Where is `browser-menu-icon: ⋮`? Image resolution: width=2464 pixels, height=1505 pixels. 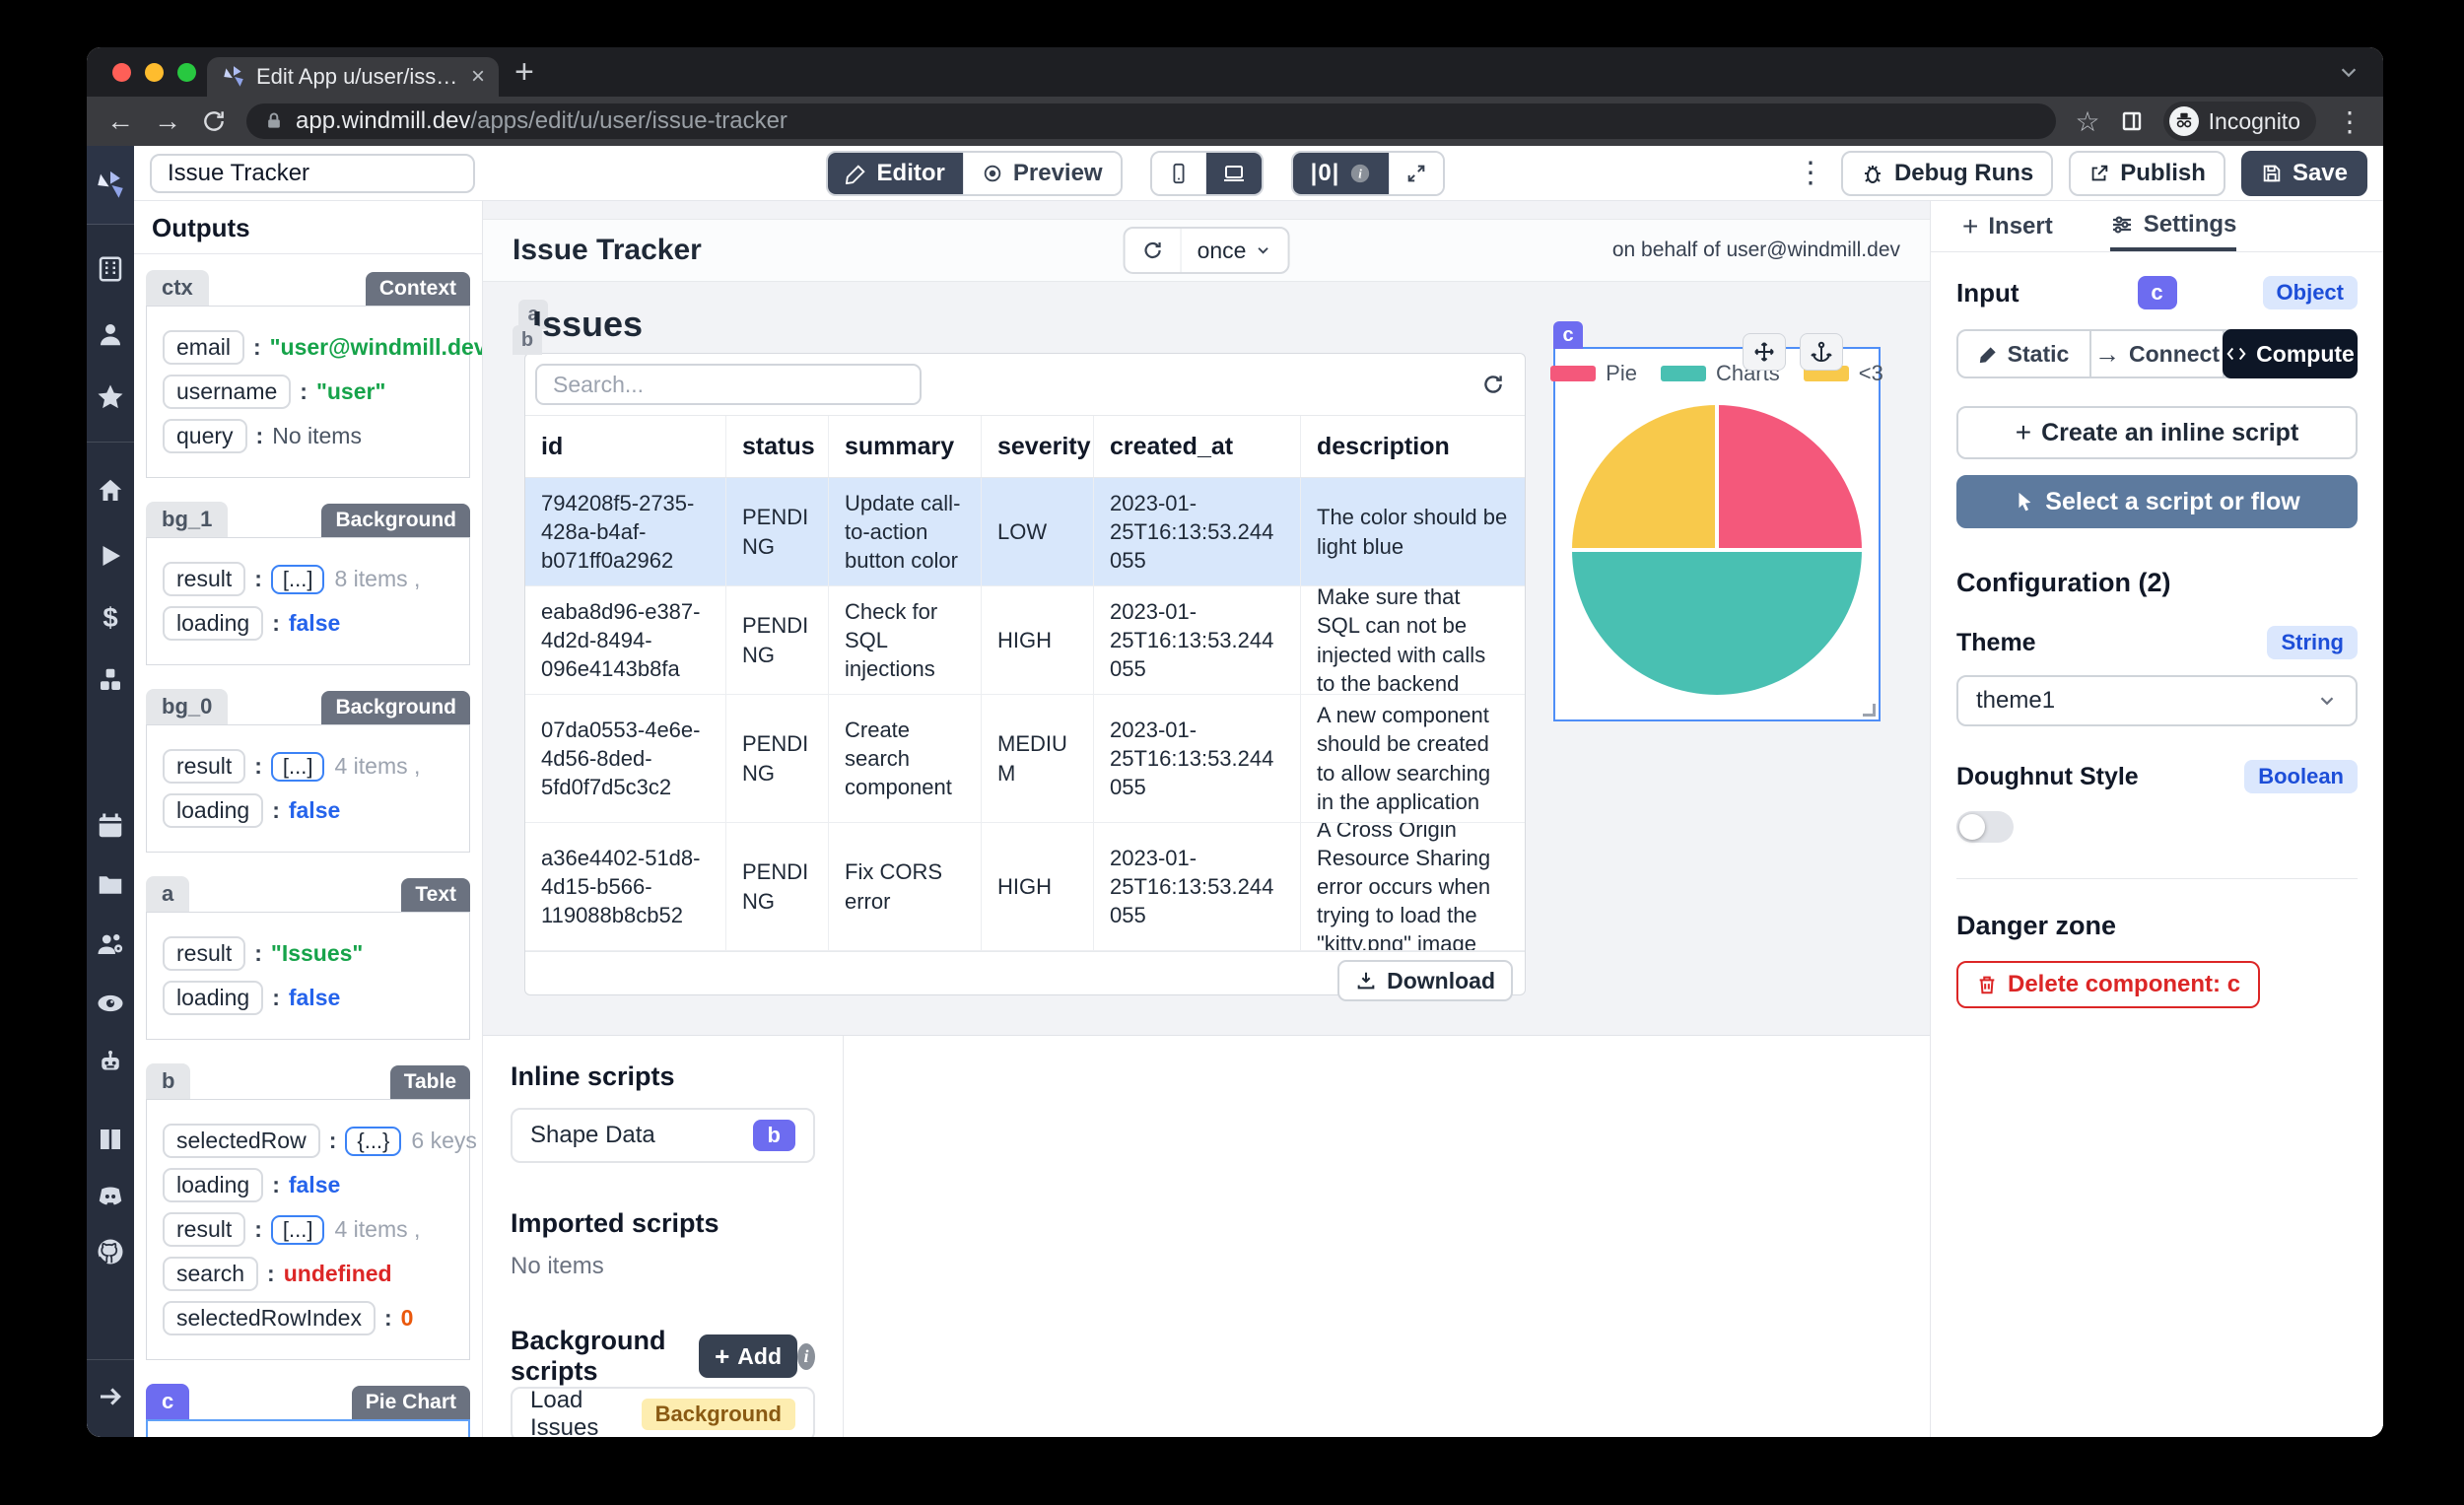
browser-menu-icon: ⋮ is located at coordinates (2349, 121).